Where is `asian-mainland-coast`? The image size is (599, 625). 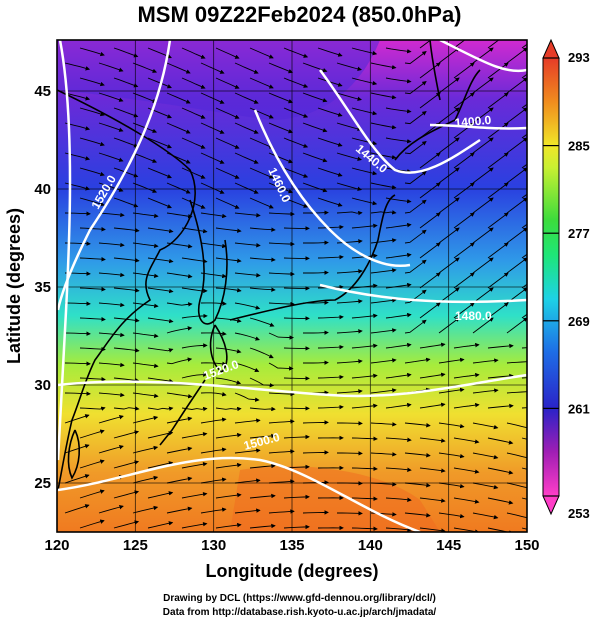
asian-mainland-coast is located at coordinates (126, 290).